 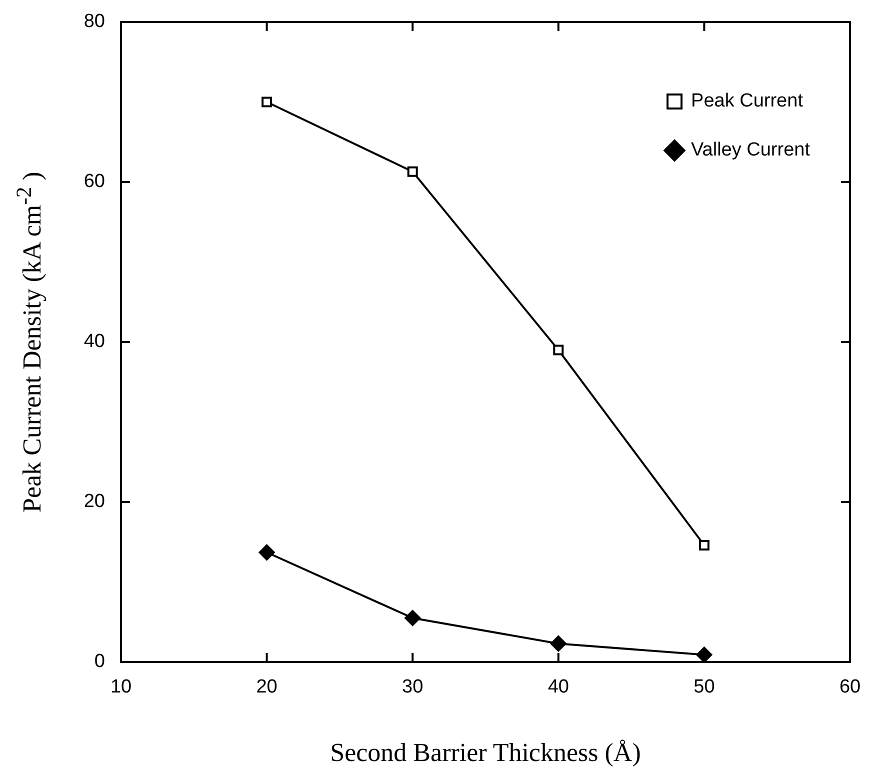 I want to click on y-tick-label: 40, so click(x=94, y=341).